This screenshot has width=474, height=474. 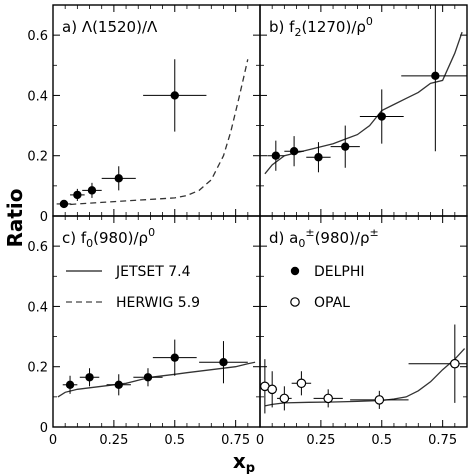 I want to click on panel-label-sub: 2, so click(x=297, y=32).